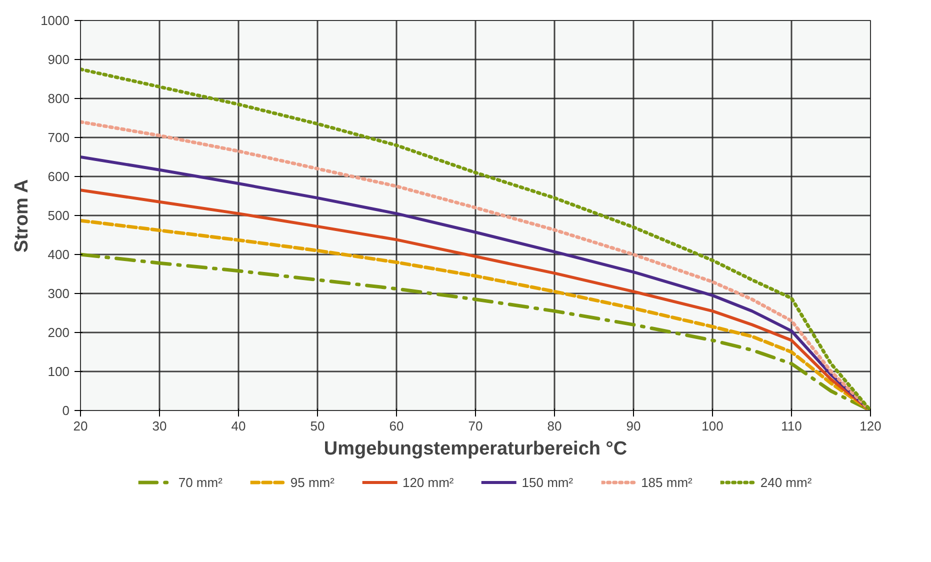 The width and height of the screenshot is (931, 562). Describe the element at coordinates (554, 426) in the screenshot. I see `x-tick-label: 80` at that location.